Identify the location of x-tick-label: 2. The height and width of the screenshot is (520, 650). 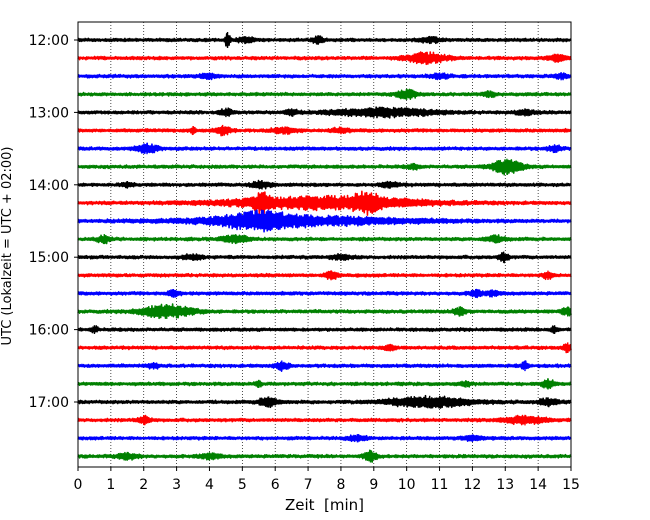
(143, 485).